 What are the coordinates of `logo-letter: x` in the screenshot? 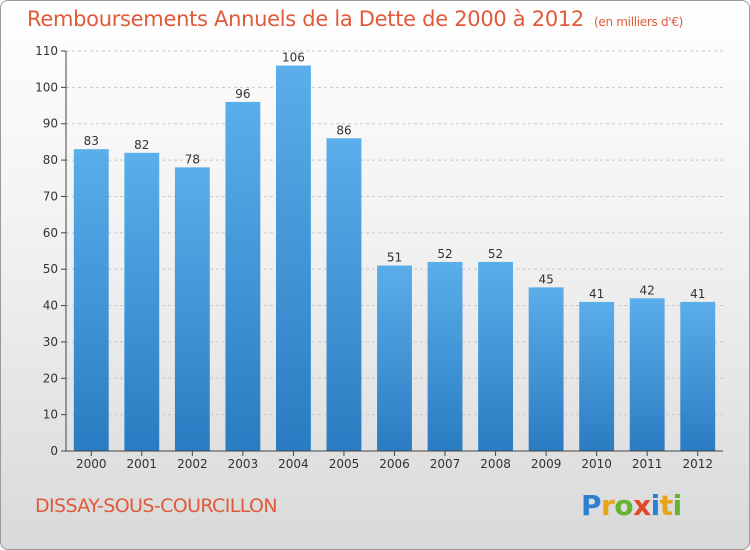 It's located at (642, 505).